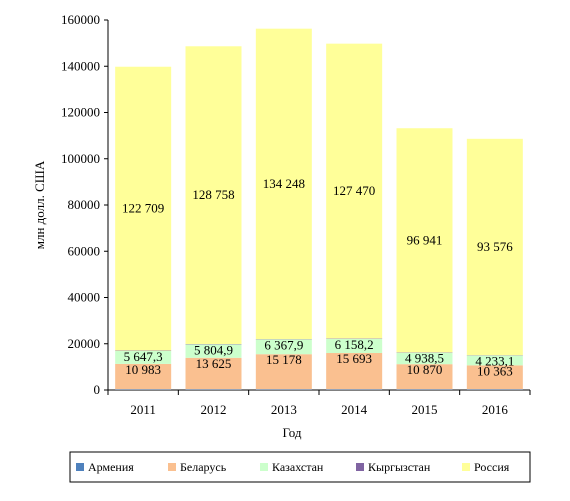 The image size is (570, 501). Describe the element at coordinates (354, 190) in the screenshot. I see `data-label: 127 470` at that location.